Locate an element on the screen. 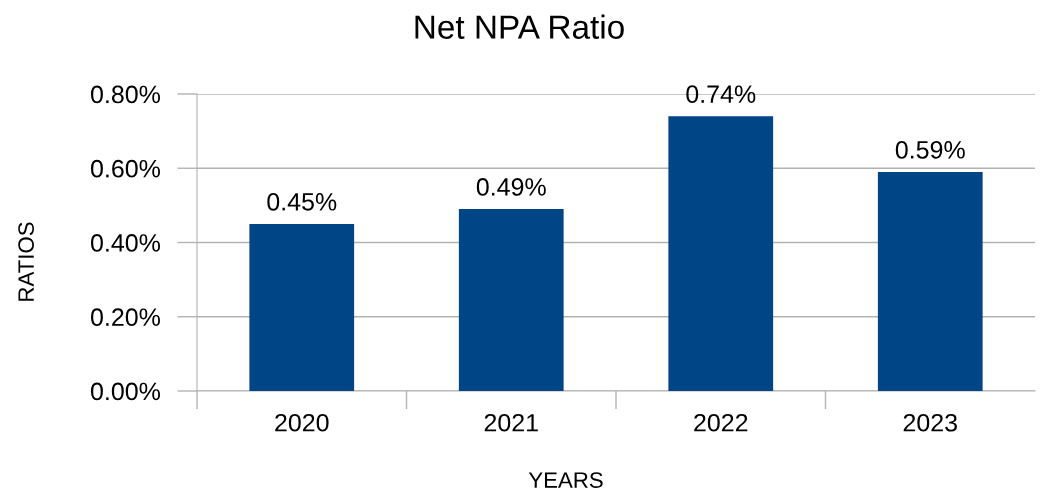 The height and width of the screenshot is (495, 1051). x-tick-label: 2021 is located at coordinates (511, 422).